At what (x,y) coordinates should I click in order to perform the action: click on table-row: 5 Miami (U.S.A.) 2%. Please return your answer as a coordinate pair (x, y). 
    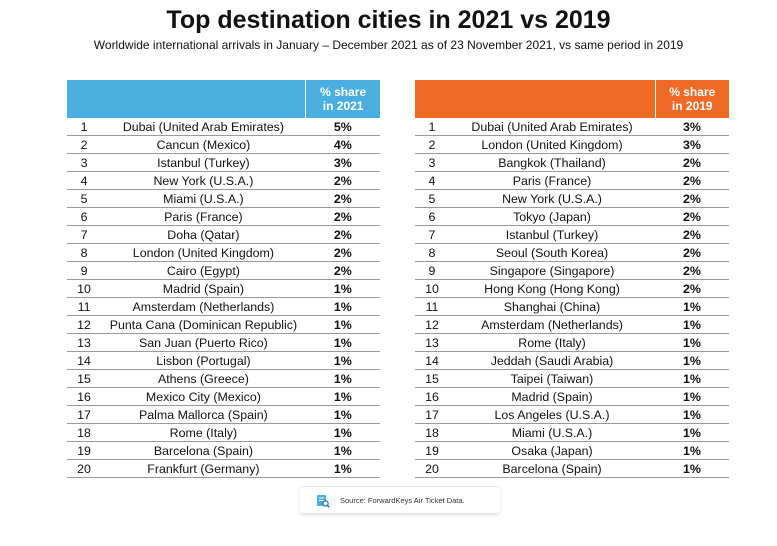
    Looking at the image, I should click on (223, 198).